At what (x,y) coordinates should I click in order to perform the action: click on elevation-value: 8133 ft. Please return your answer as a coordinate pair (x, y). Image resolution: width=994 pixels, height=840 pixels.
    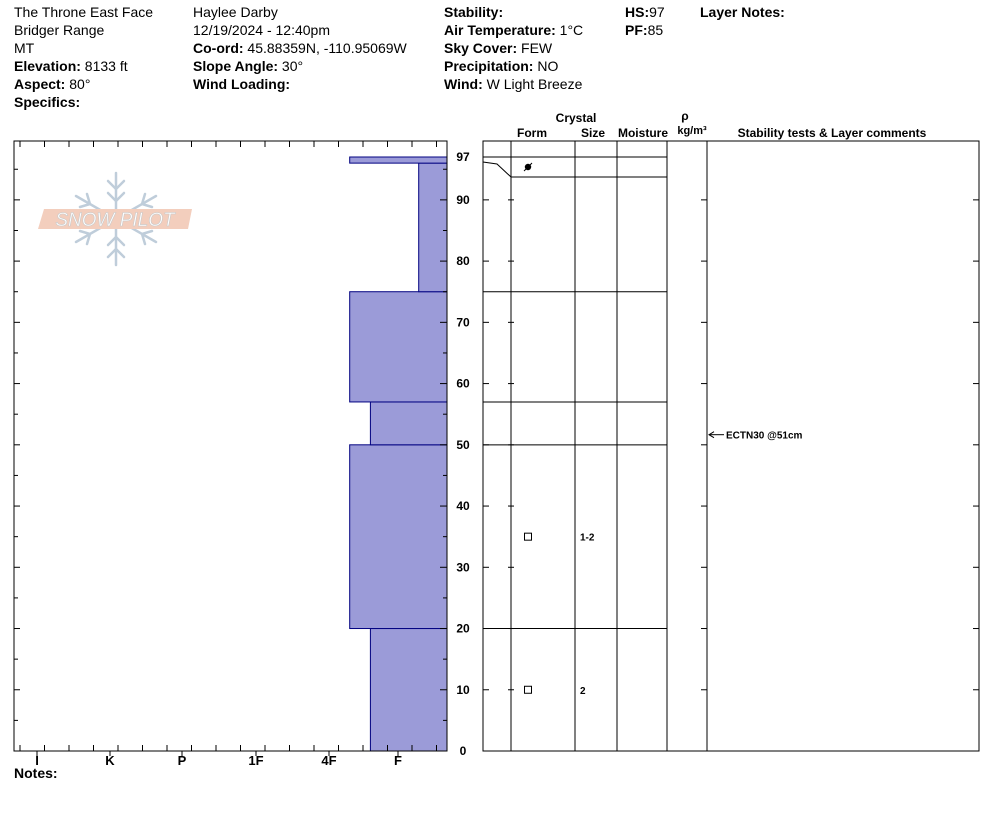
    Looking at the image, I should click on (104, 66).